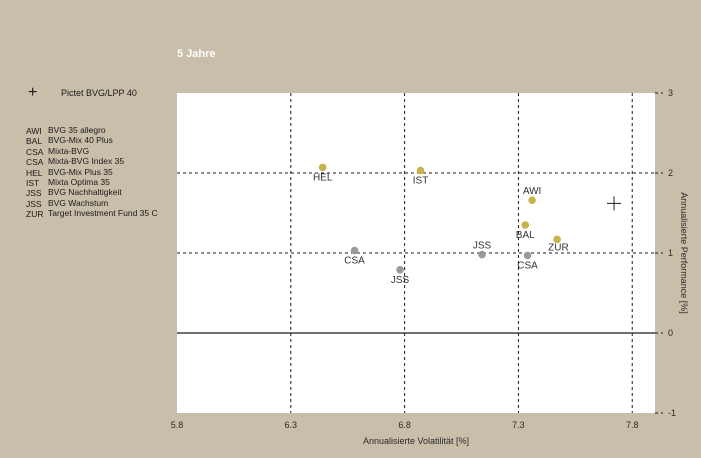  What do you see at coordinates (532, 191) in the screenshot?
I see `point-label: AWI` at bounding box center [532, 191].